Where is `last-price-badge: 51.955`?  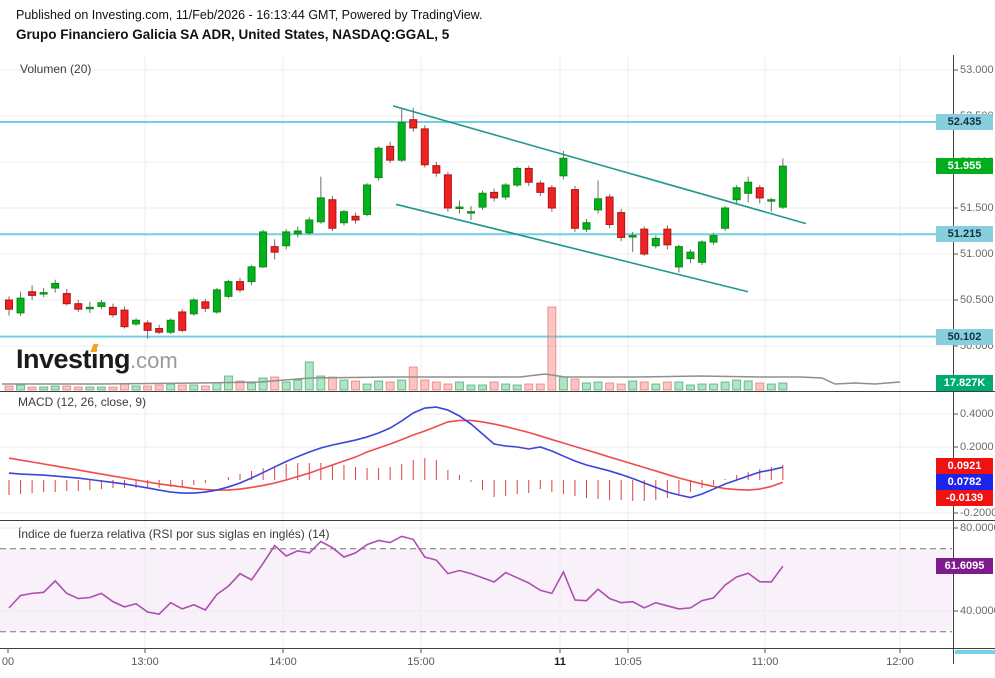 last-price-badge: 51.955 is located at coordinates (964, 166).